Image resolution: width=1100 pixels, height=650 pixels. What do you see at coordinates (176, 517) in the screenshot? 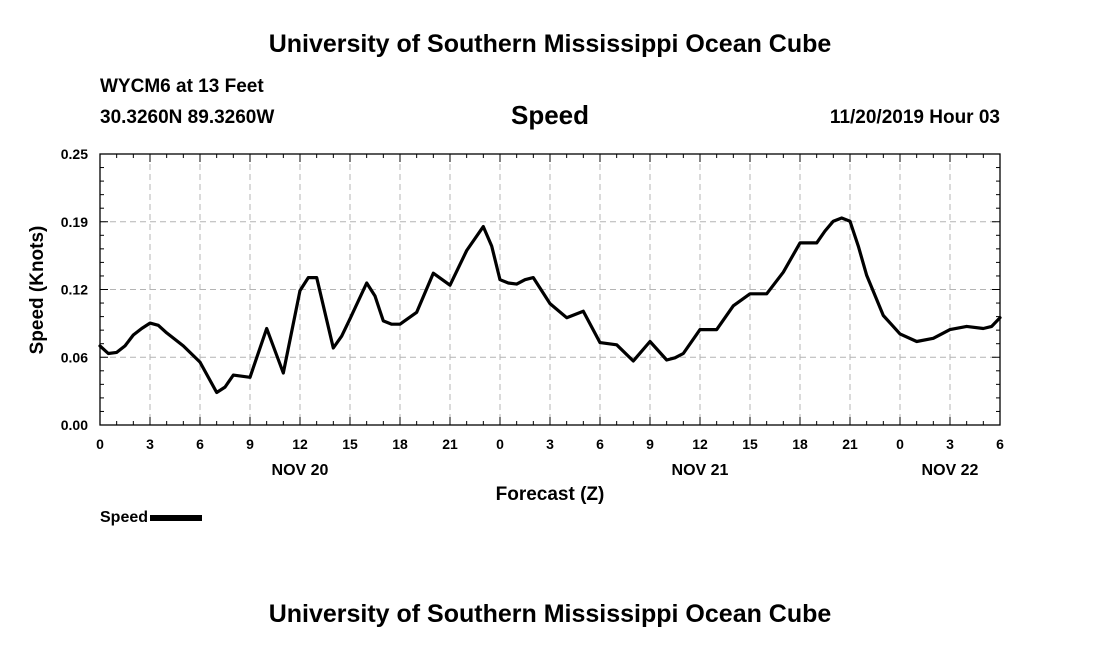
I see `legend-swatch` at bounding box center [176, 517].